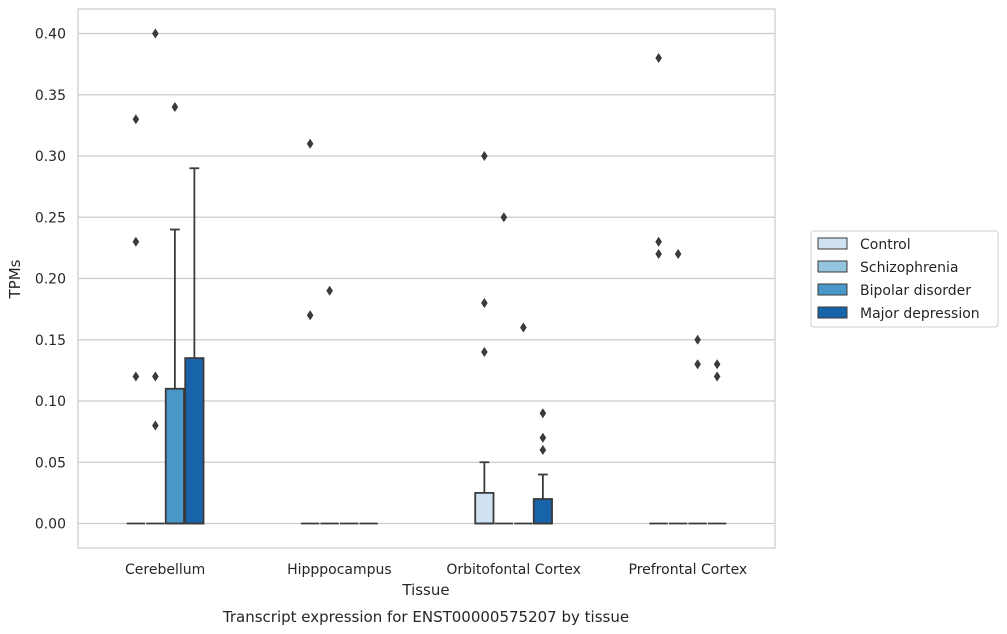 The image size is (1007, 634). Describe the element at coordinates (50, 218) in the screenshot. I see `y-tick-label: 0.25` at that location.